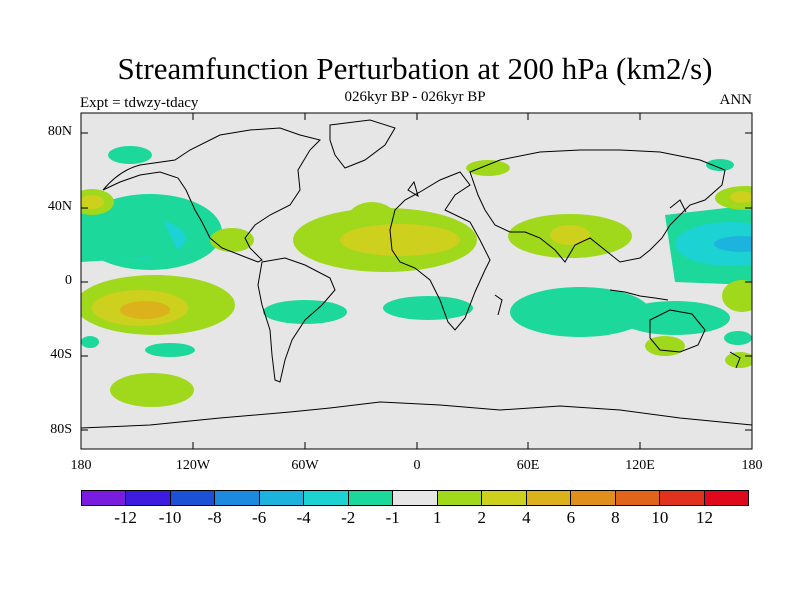 The height and width of the screenshot is (600, 800). Describe the element at coordinates (488, 168) in the screenshot. I see `field-arctic-pos` at that location.